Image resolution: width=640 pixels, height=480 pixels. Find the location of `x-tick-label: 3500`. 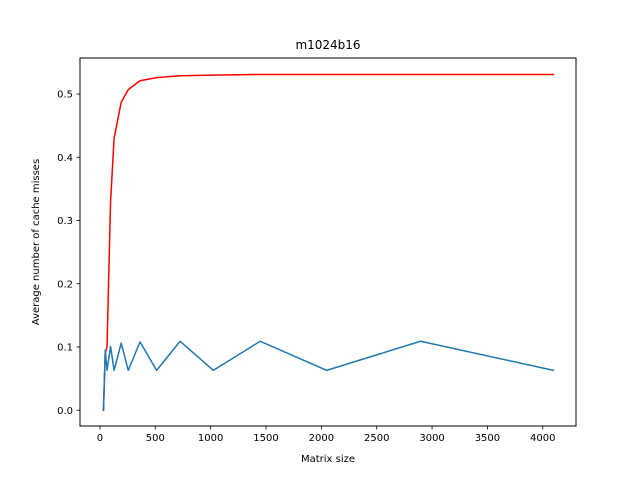

x-tick-label: 3500 is located at coordinates (487, 438).